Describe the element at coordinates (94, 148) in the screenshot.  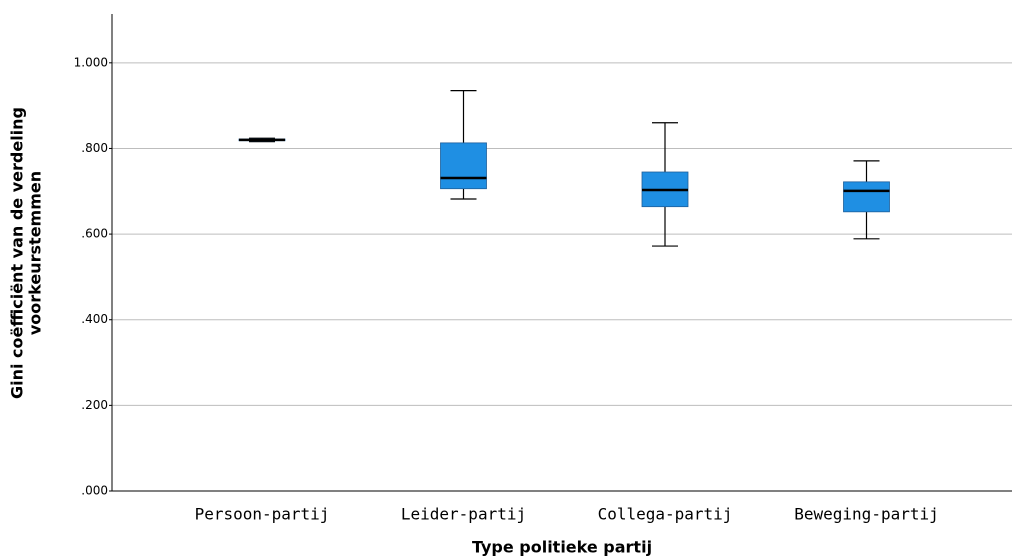
I see `y-tick-label: .800` at that location.